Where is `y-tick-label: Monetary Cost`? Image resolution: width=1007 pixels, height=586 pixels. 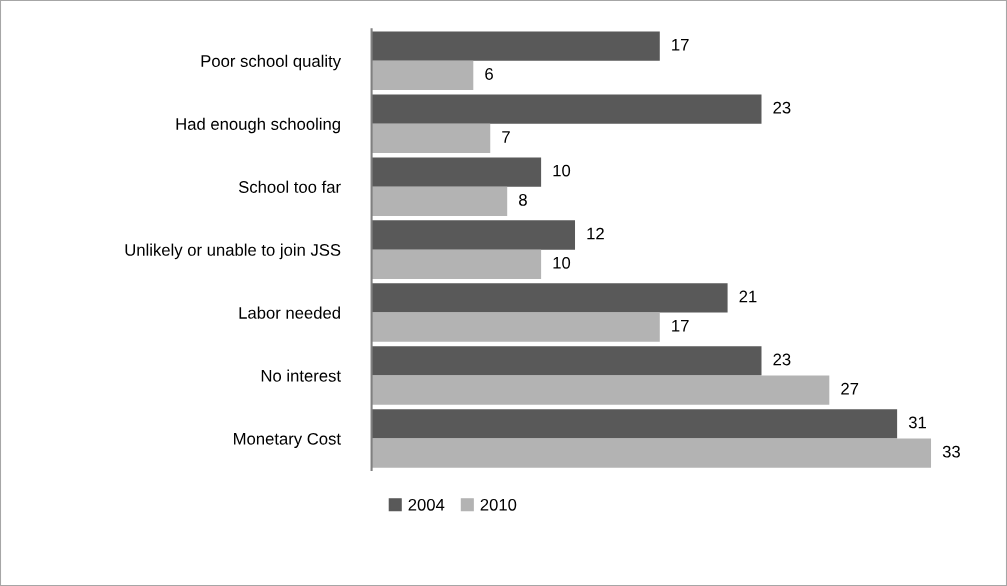 y-tick-label: Monetary Cost is located at coordinates (287, 440).